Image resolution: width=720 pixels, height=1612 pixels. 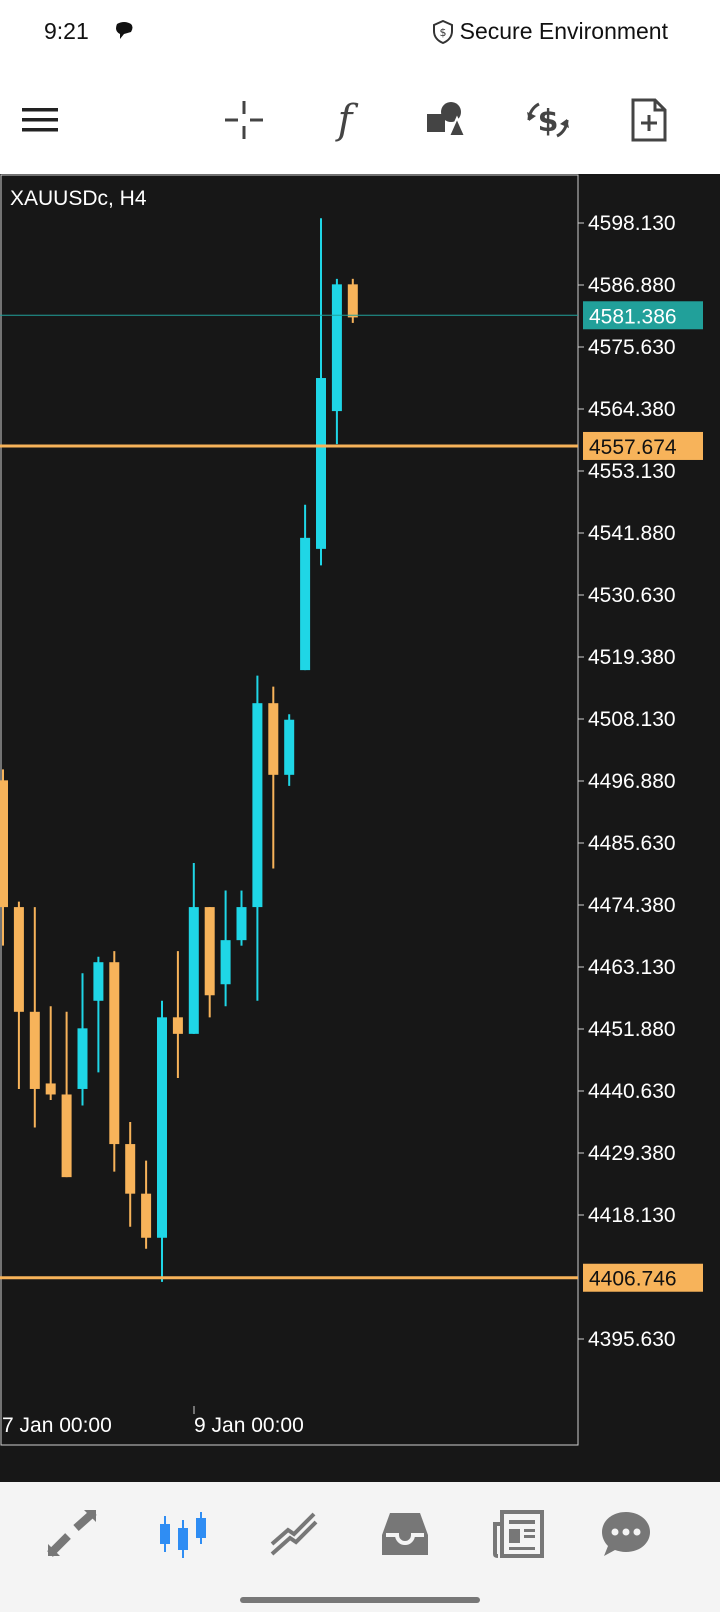 I want to click on price-tick-label: 4598.130, so click(x=632, y=223).